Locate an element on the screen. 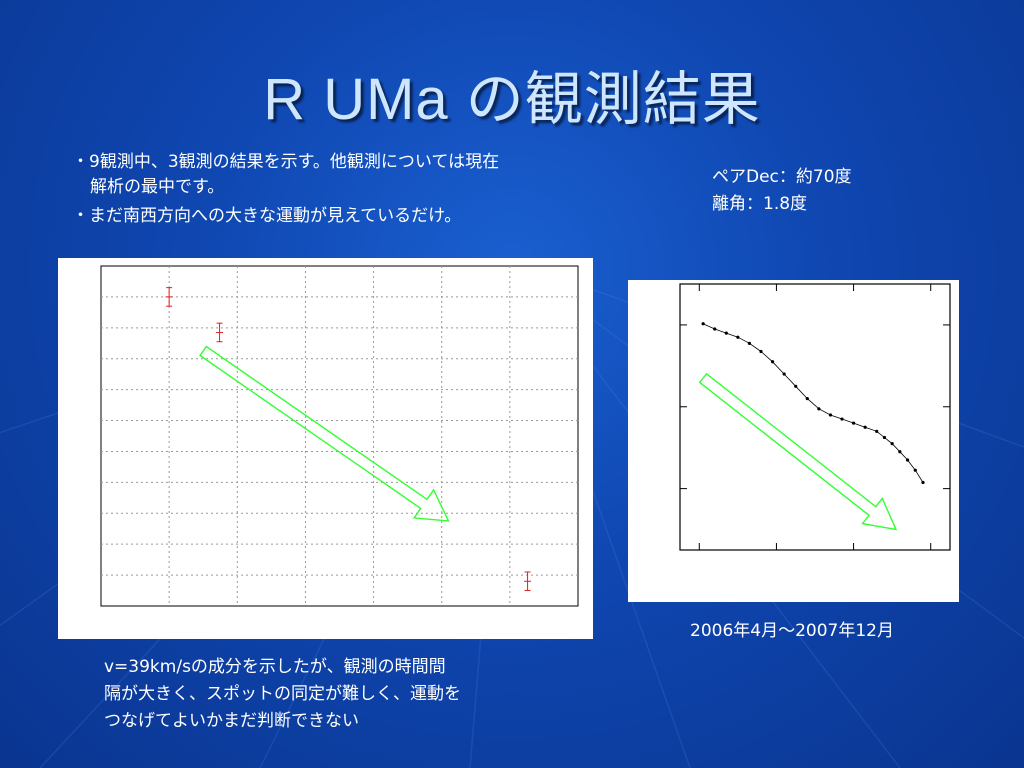 Image resolution: width=1024 pixels, height=768 pixels. pair-dec-label: ペアDec：約70度 is located at coordinates (782, 177).